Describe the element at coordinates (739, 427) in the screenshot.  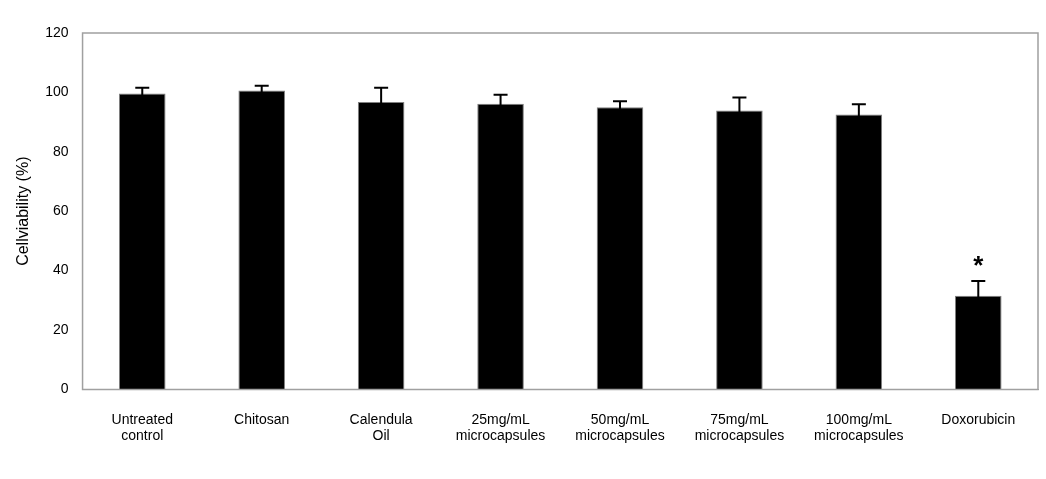
I see `x-tick-label: 75mg/mL microcapsules` at that location.